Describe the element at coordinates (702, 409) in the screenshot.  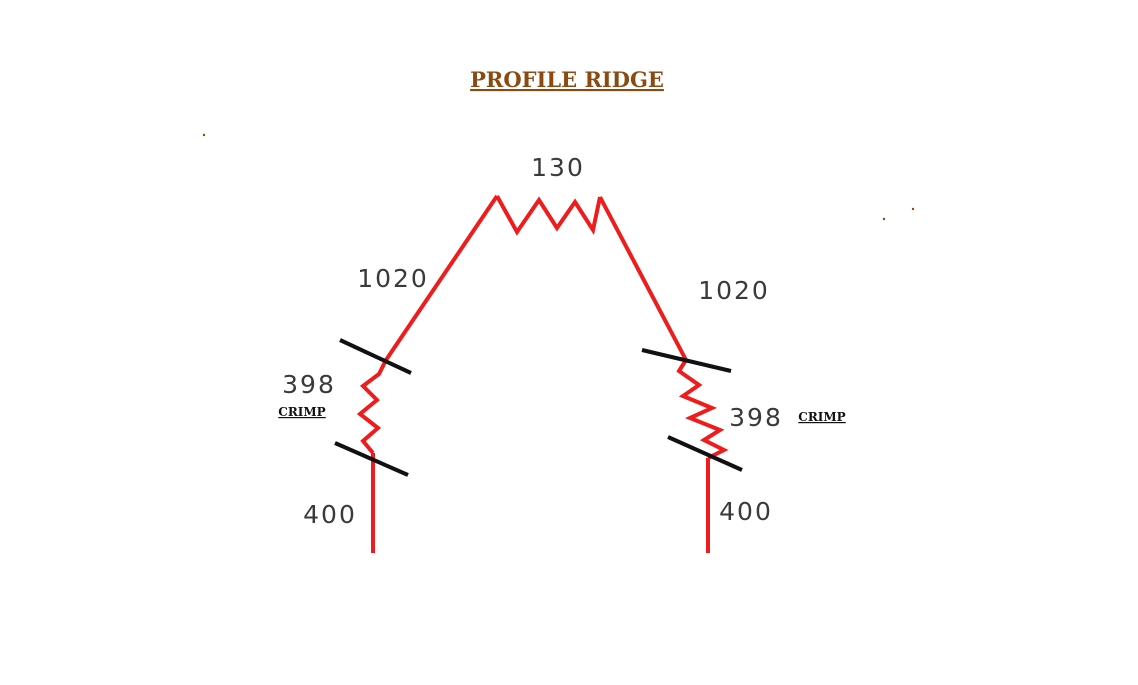
I see `right-crimp-zigzag` at that location.